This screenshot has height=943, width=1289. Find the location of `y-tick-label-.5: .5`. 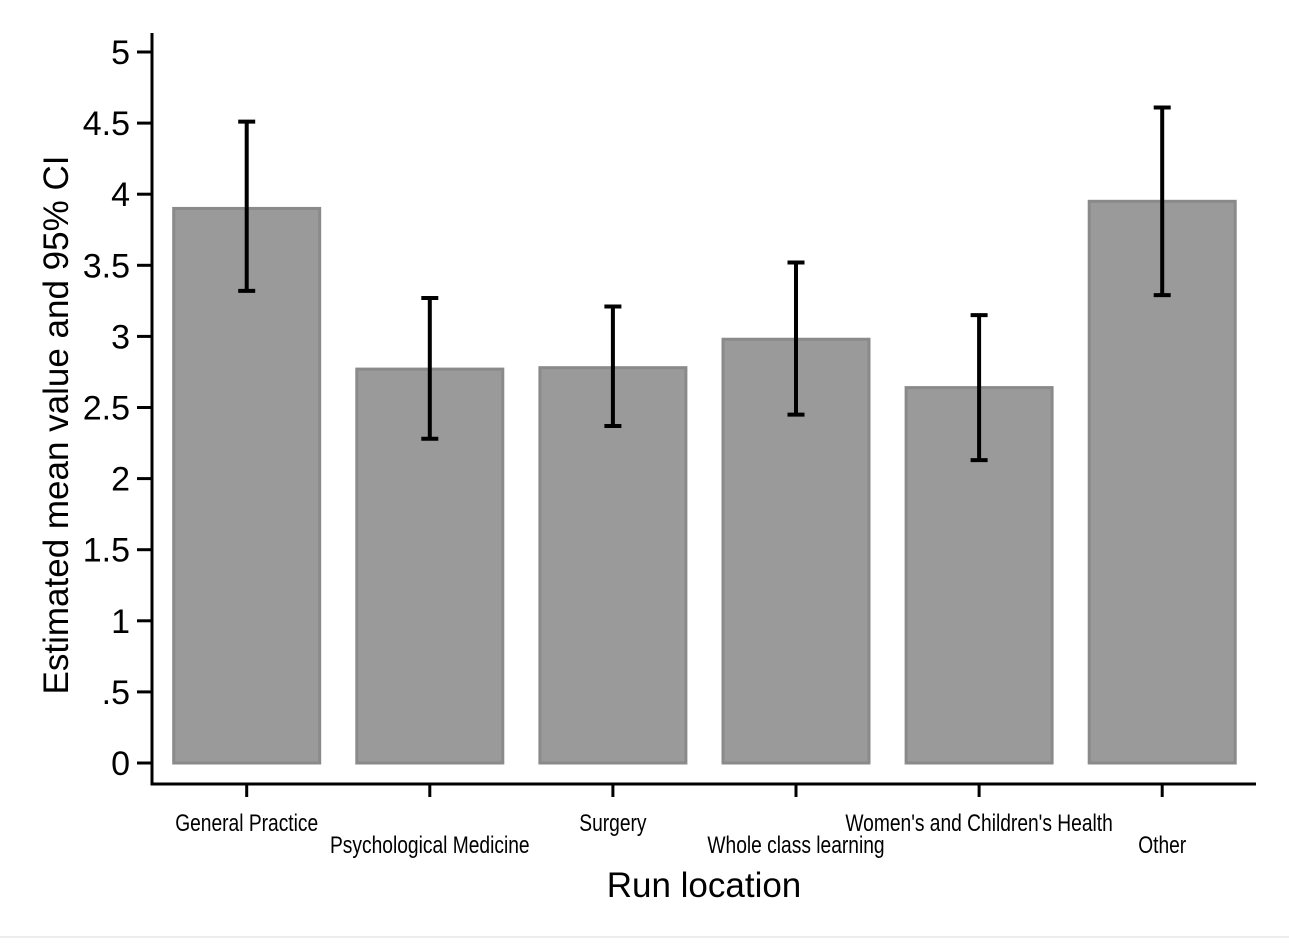

y-tick-label-.5: .5 is located at coordinates (116, 693).